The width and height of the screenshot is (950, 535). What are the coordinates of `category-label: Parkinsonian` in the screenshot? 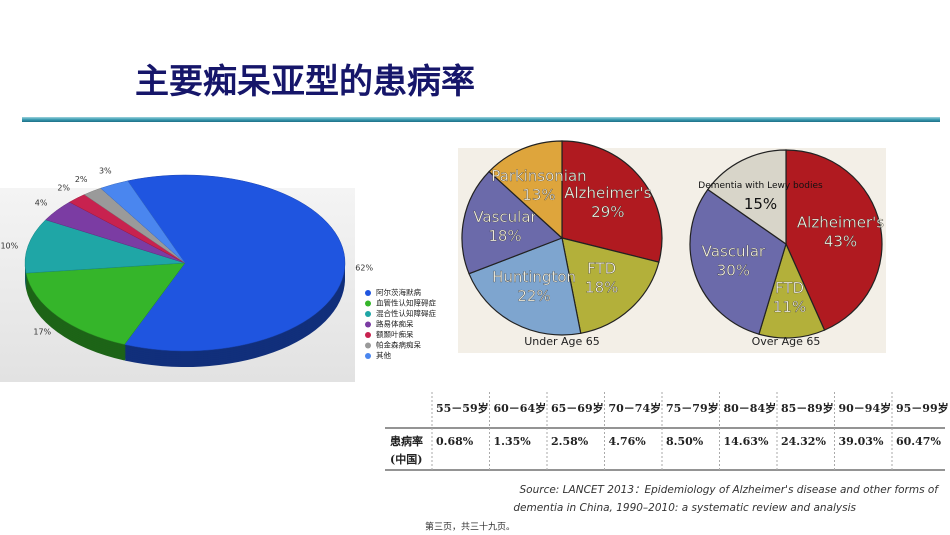 It's located at (538, 176).